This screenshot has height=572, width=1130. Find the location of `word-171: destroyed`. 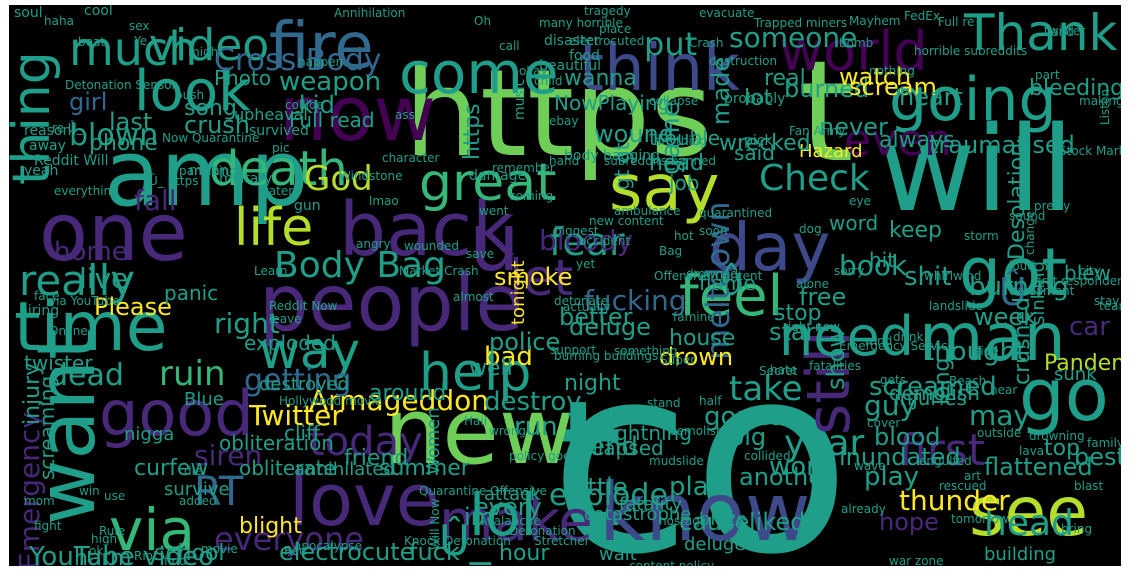

word-171: destroyed is located at coordinates (304, 384).